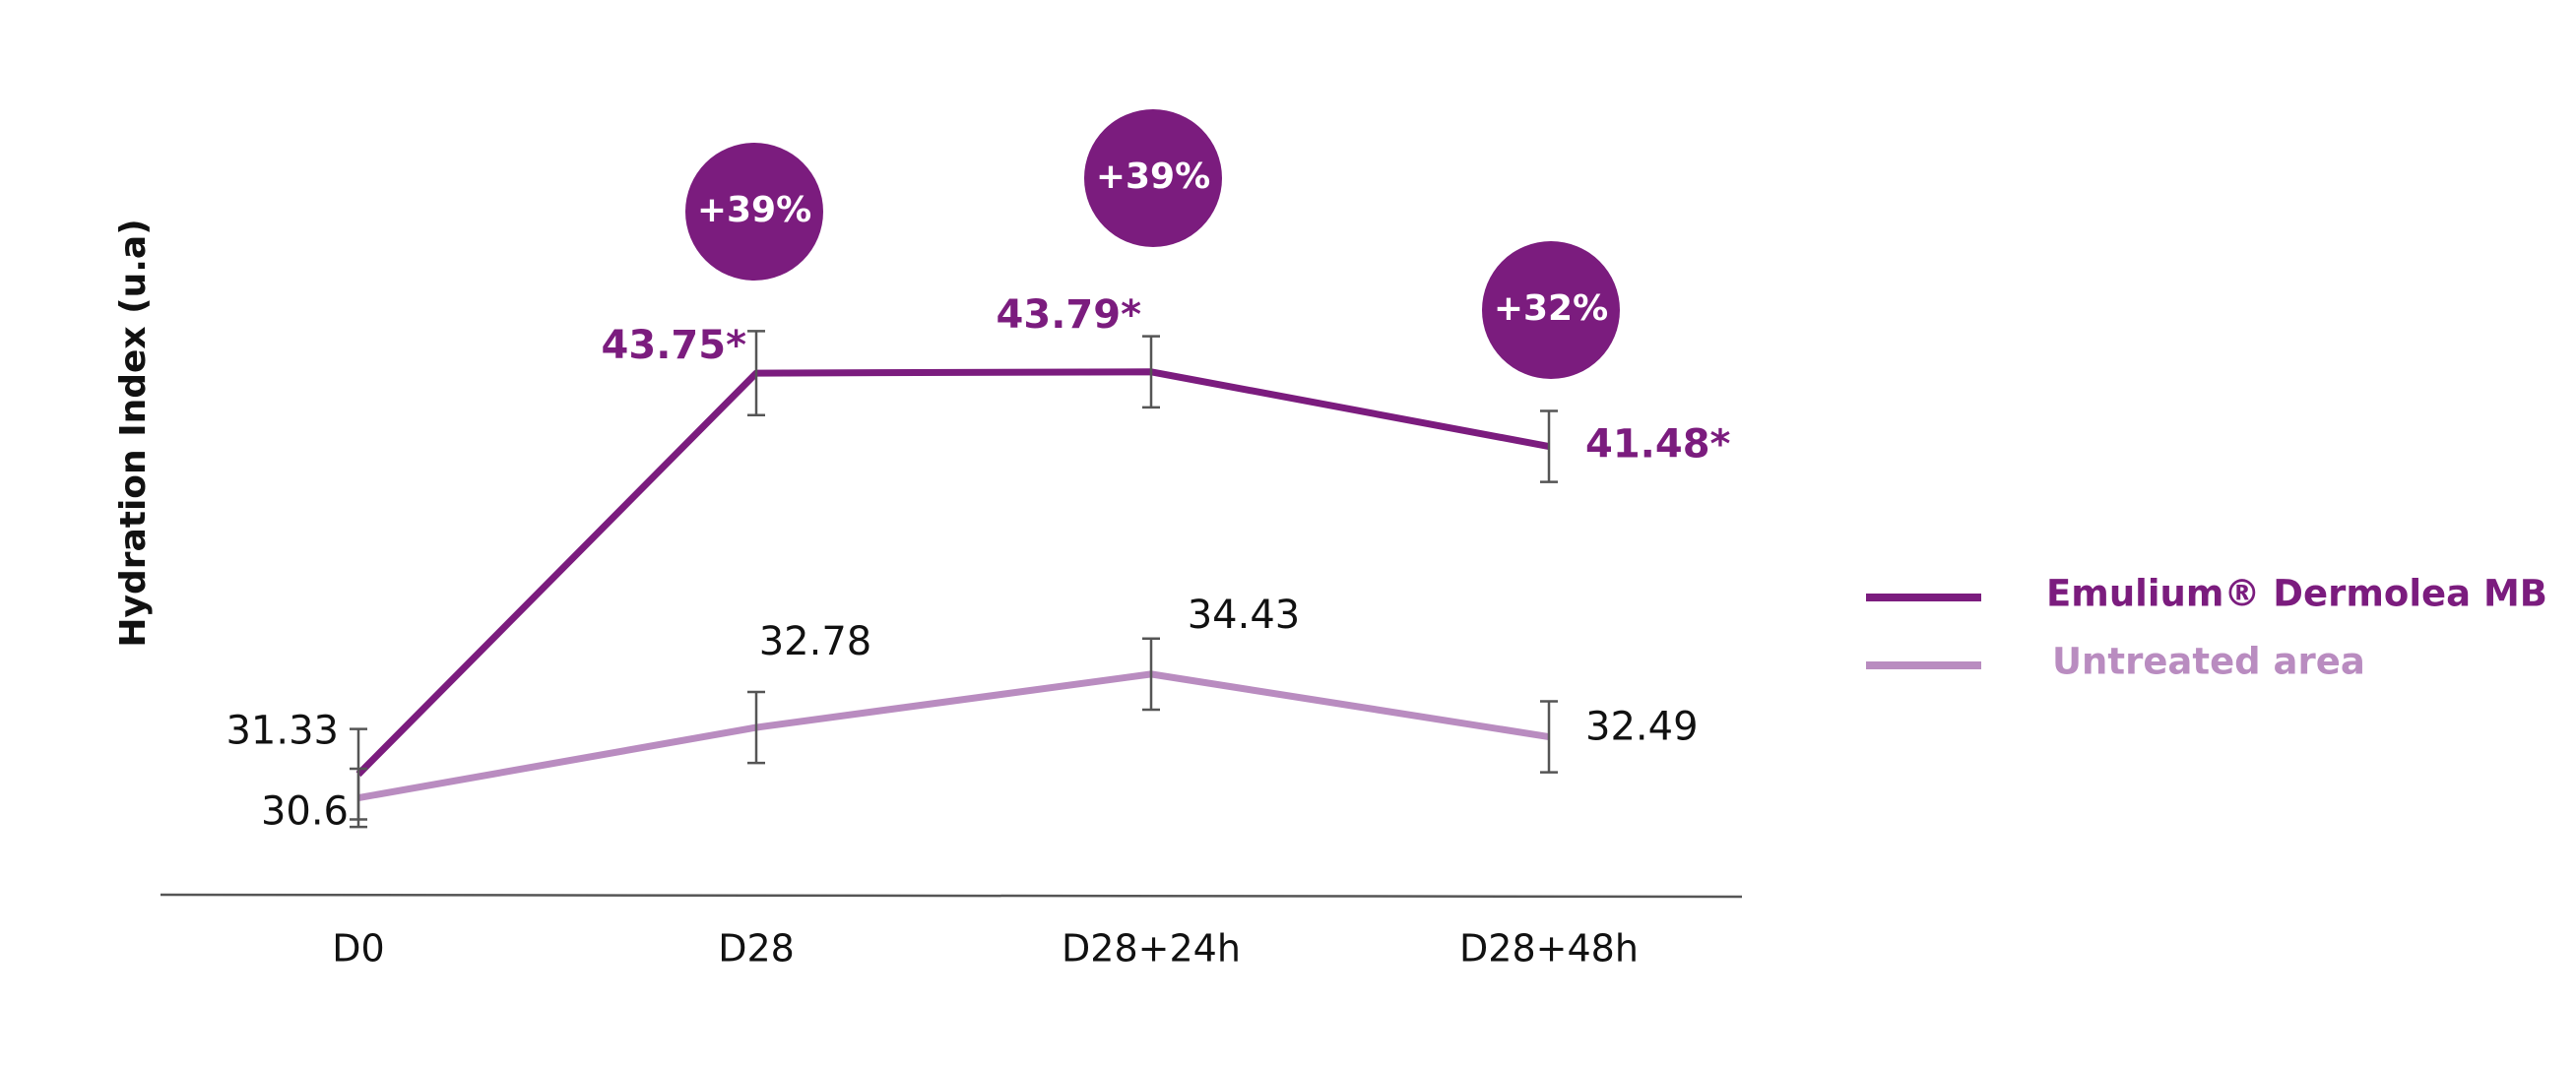  I want to click on value-label: 43.79*, so click(1069, 315).